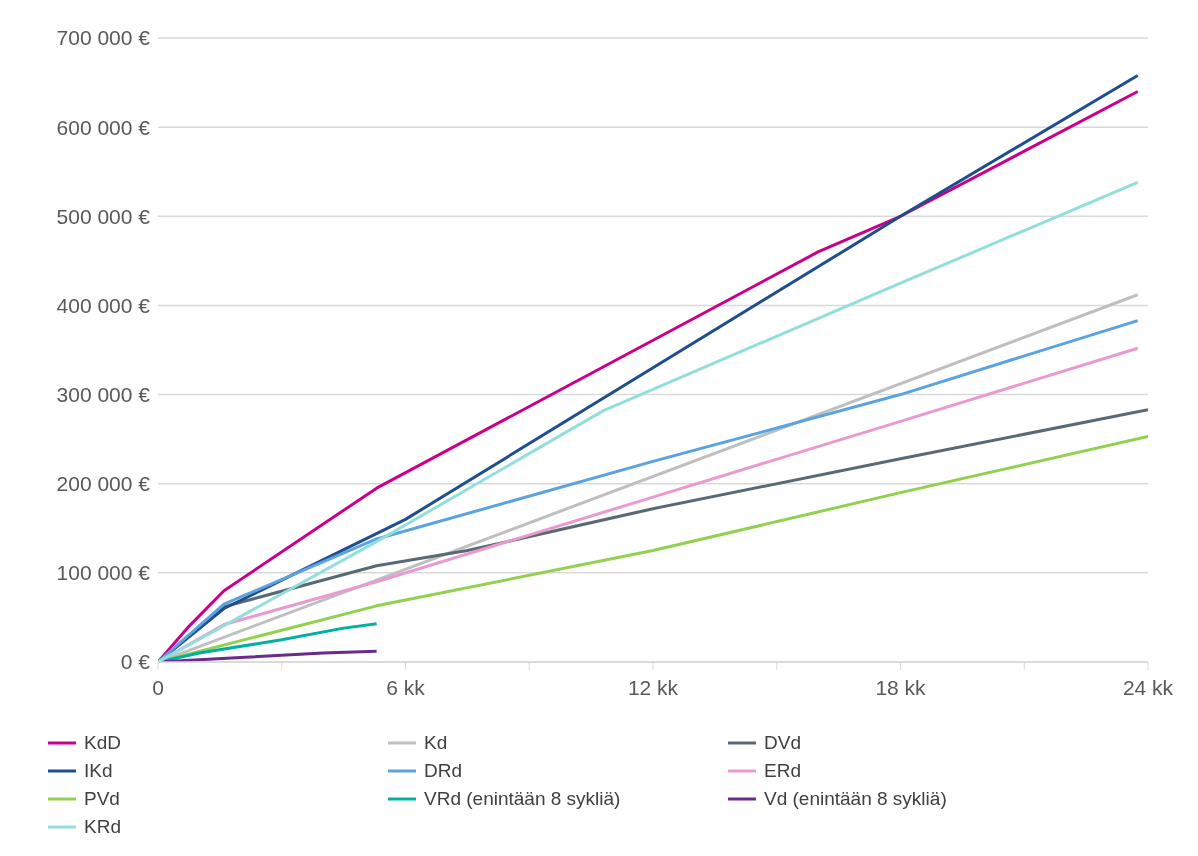  What do you see at coordinates (901, 687) in the screenshot?
I see `x-tick-label: 18 kk` at bounding box center [901, 687].